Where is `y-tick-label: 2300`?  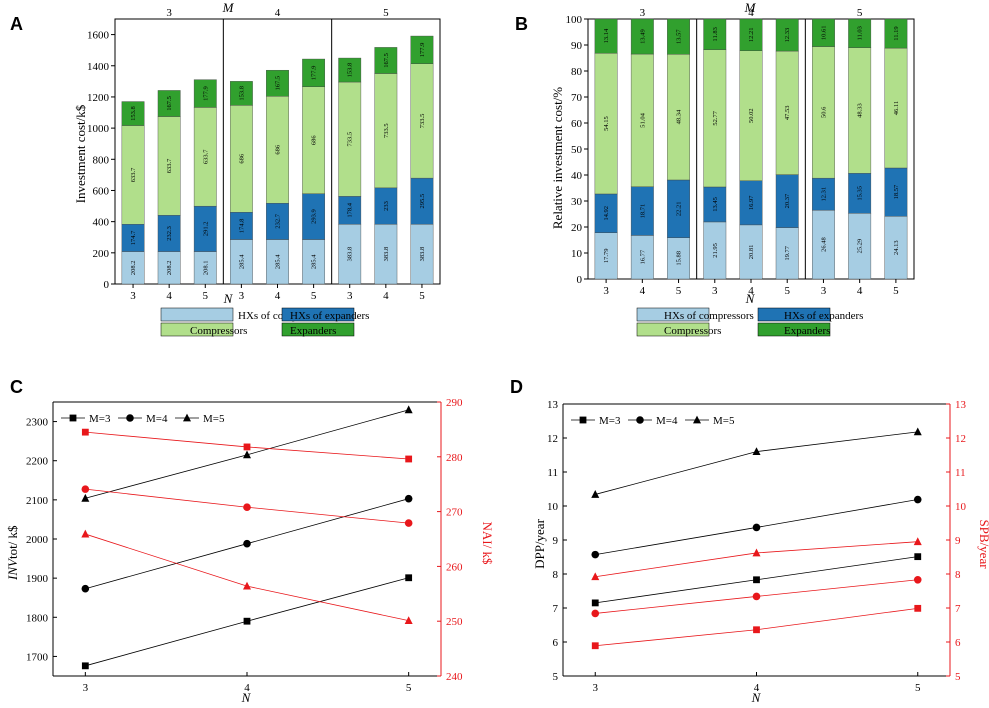 y-tick-label: 2300 is located at coordinates (37, 423).